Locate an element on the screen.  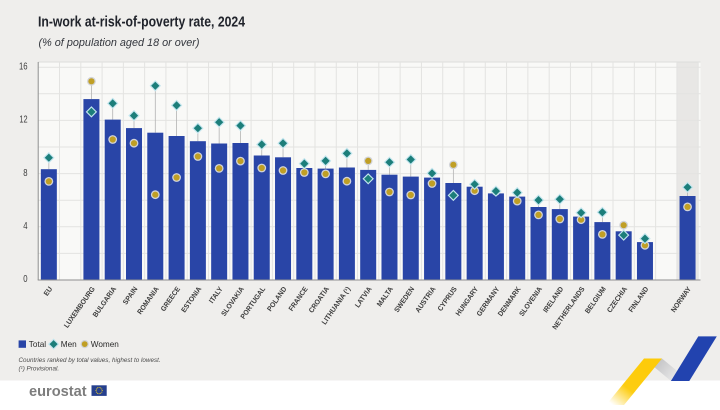
svg-text: (¹) Provisional. is located at coordinates (39, 368).